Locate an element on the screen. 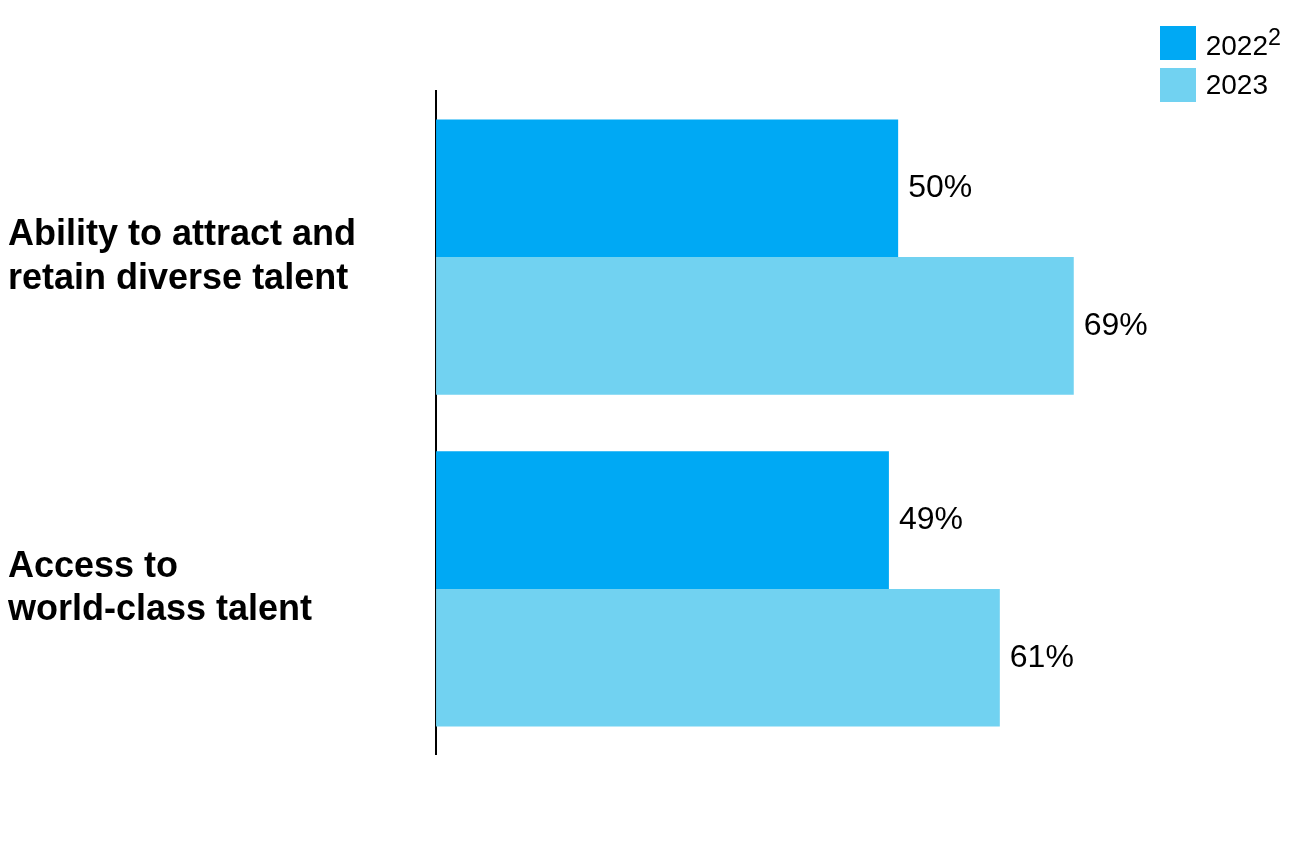 The height and width of the screenshot is (844, 1301). data-label: 69% is located at coordinates (1115, 323).